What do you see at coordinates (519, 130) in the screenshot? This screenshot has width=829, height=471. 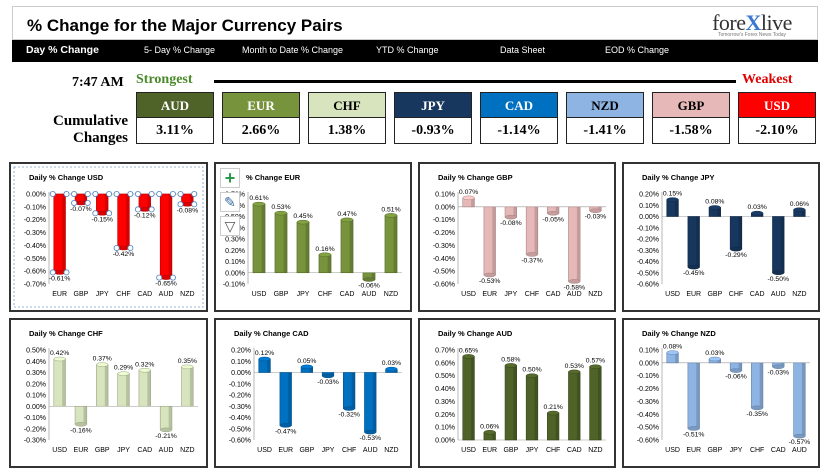 I see `cumulative-change-value: -1.14%` at bounding box center [519, 130].